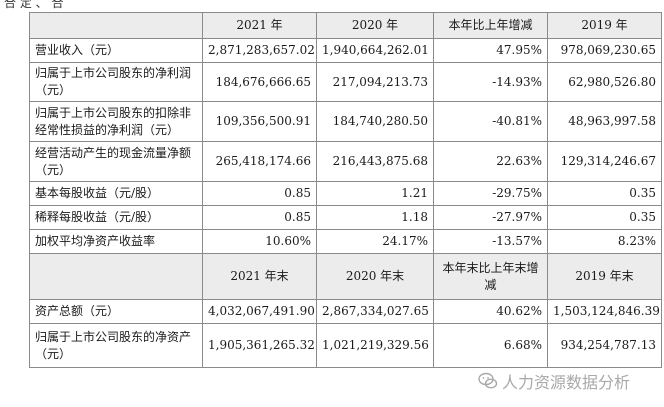  What do you see at coordinates (490, 217) in the screenshot?
I see `value-change: -27.97%` at bounding box center [490, 217].